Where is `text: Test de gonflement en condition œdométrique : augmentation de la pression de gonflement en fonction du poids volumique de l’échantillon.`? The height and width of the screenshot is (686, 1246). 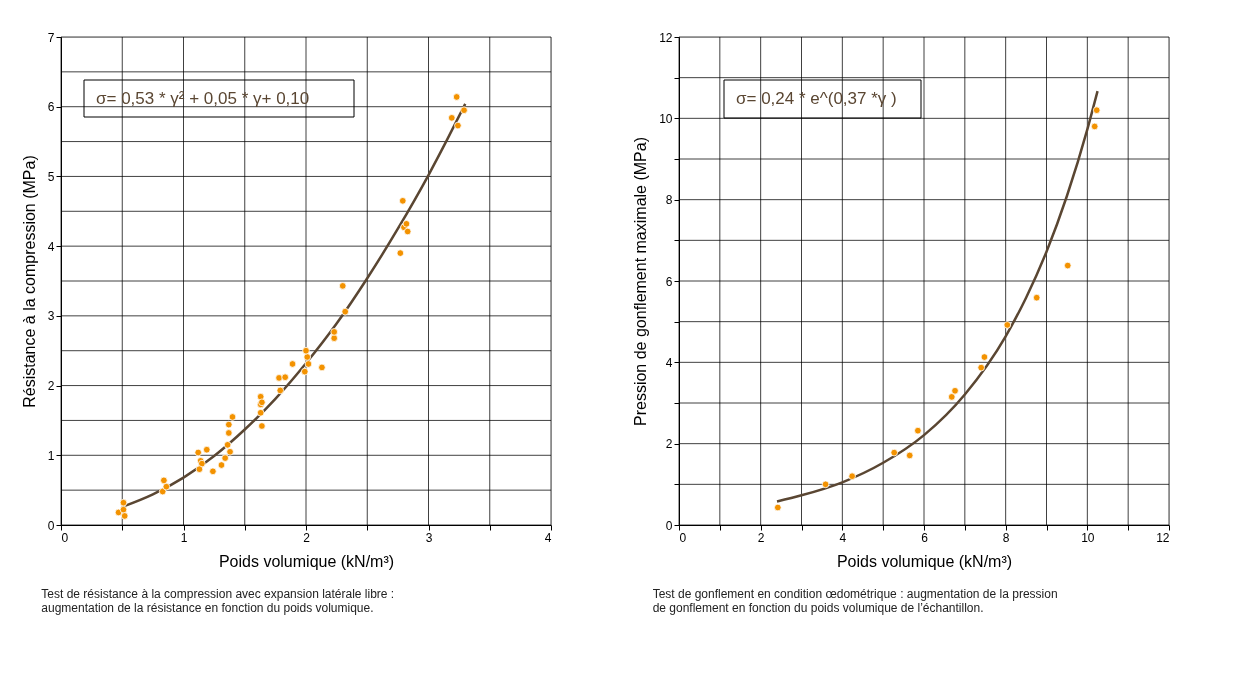 text: Test de gonflement en condition œdométrique : augmentation de la pression de gonflement en fonction du poids volumique de l’échantillon. is located at coordinates (855, 601).